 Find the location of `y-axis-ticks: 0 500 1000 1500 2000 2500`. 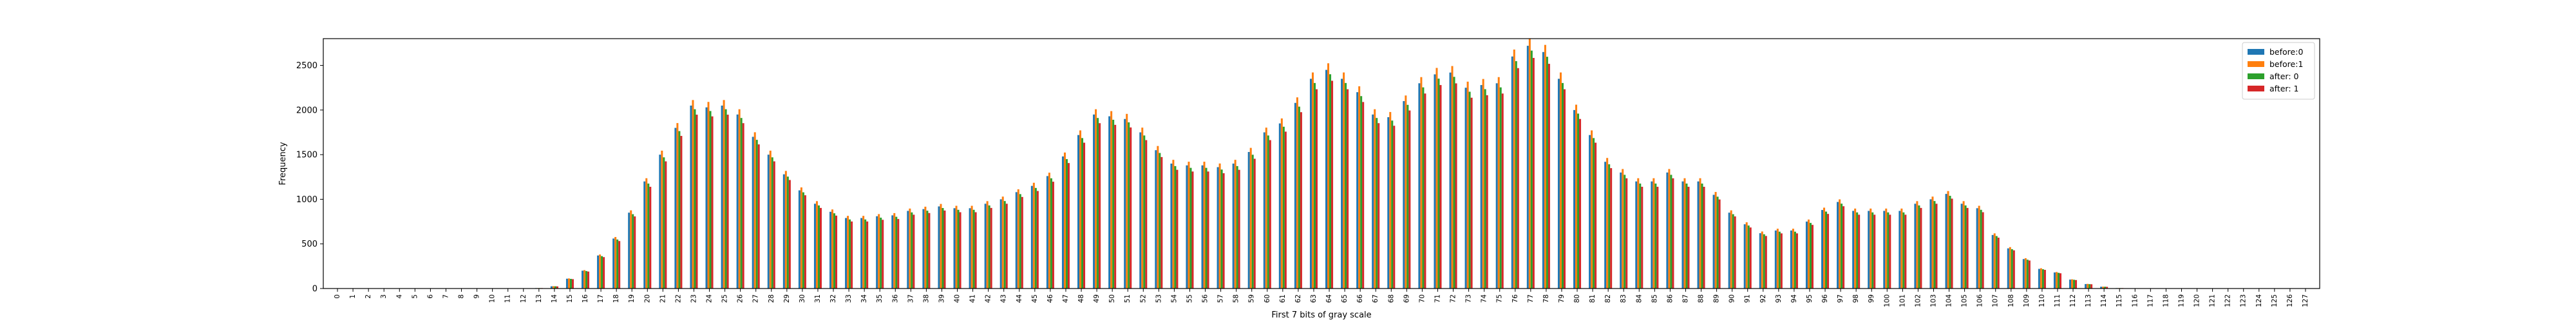

y-axis-ticks: 0 500 1000 1500 2000 2500 is located at coordinates (309, 177).